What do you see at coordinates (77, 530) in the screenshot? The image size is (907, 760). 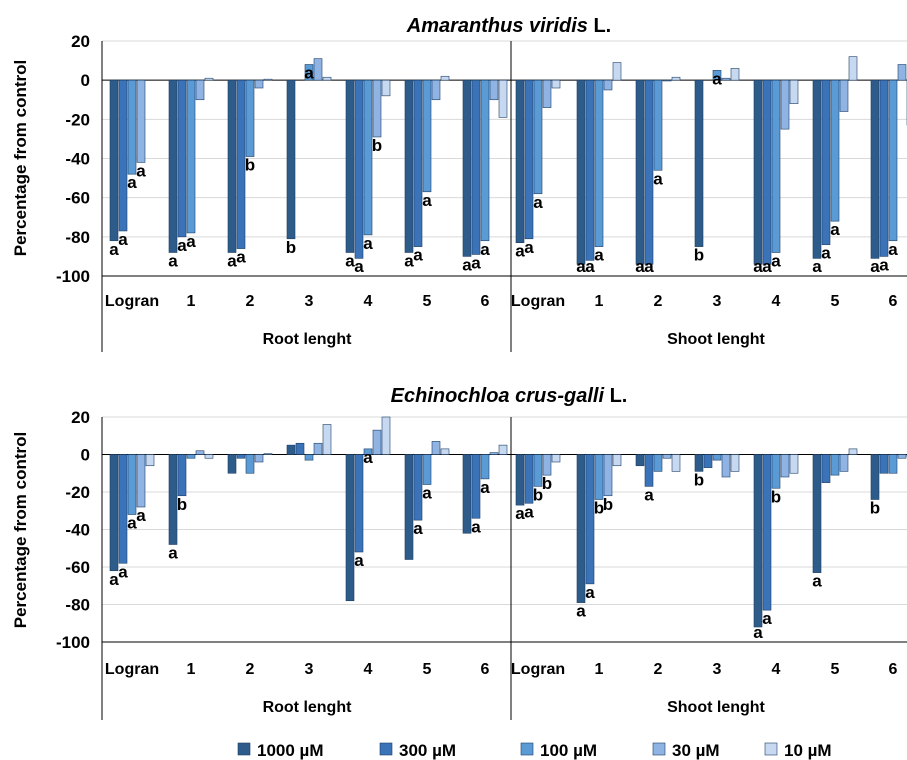 I see `y-tick-label: -40` at bounding box center [77, 530].